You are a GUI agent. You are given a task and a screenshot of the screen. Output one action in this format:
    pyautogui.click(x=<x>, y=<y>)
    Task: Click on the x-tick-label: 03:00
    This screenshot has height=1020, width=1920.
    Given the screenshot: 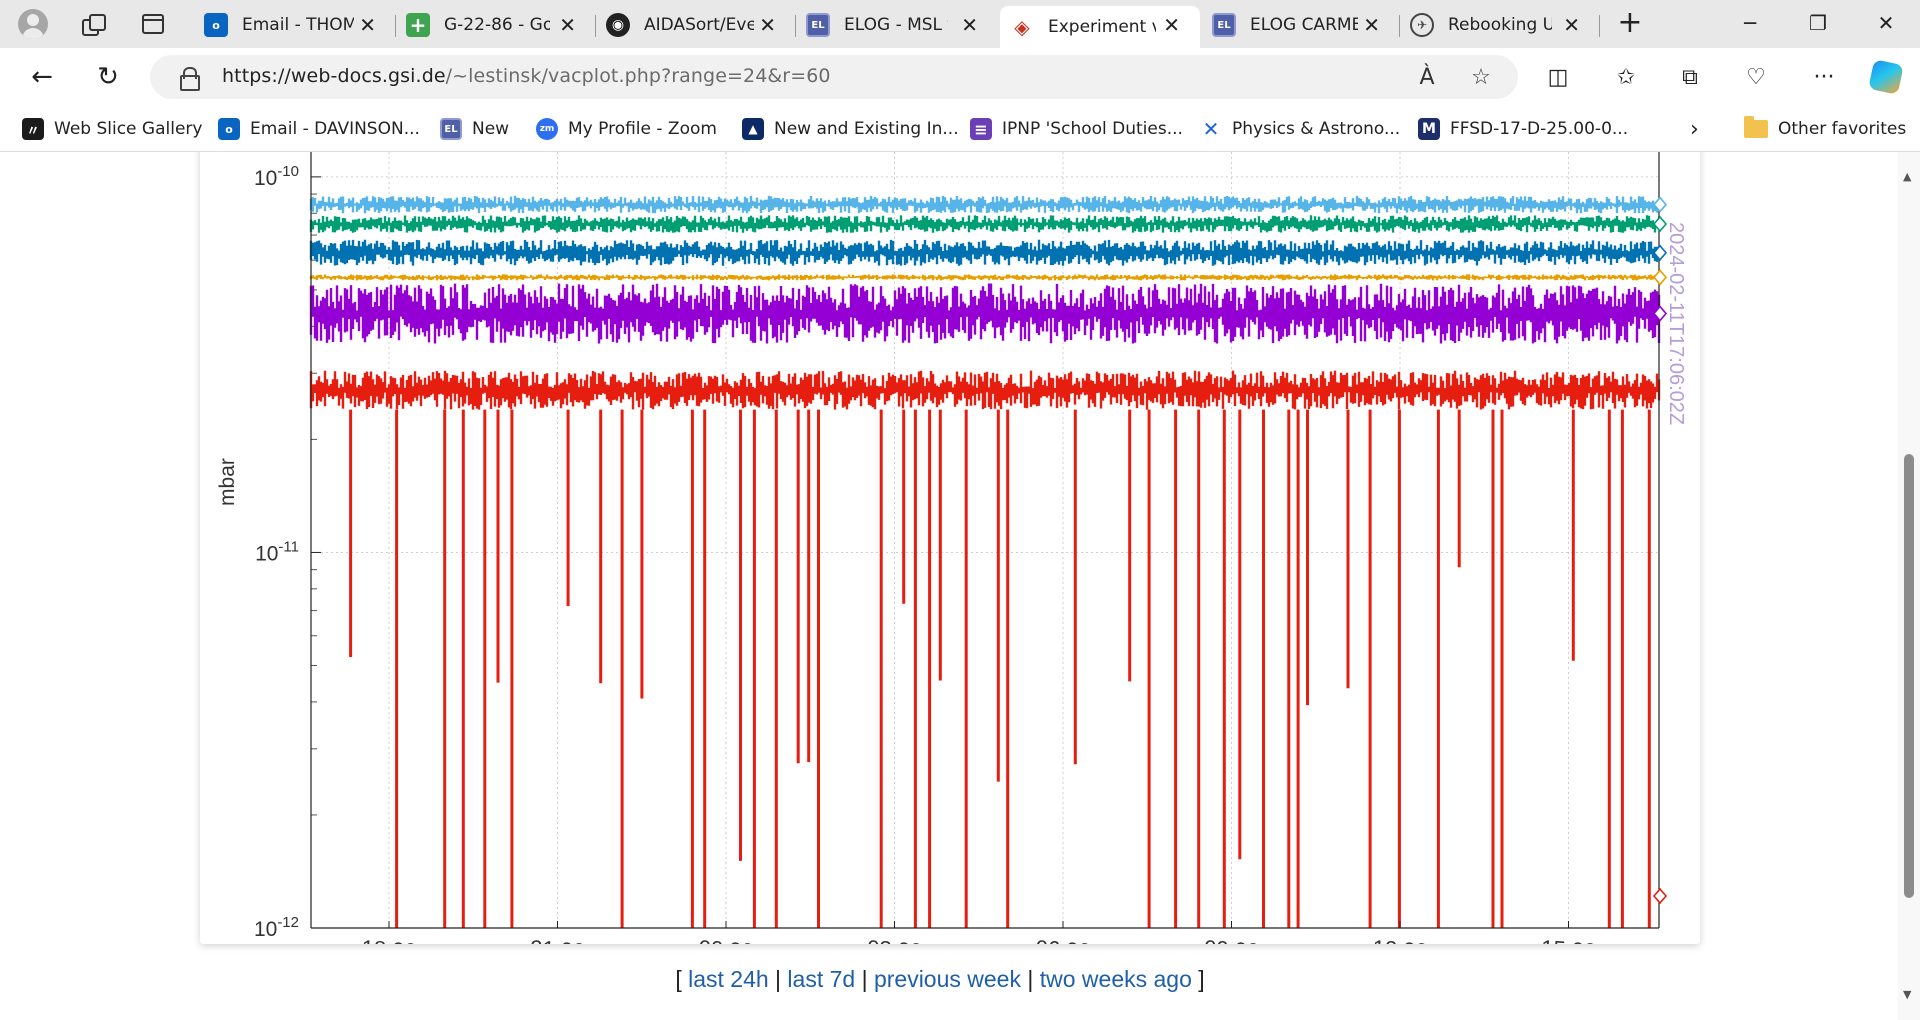 What is the action you would take?
    pyautogui.click(x=894, y=939)
    